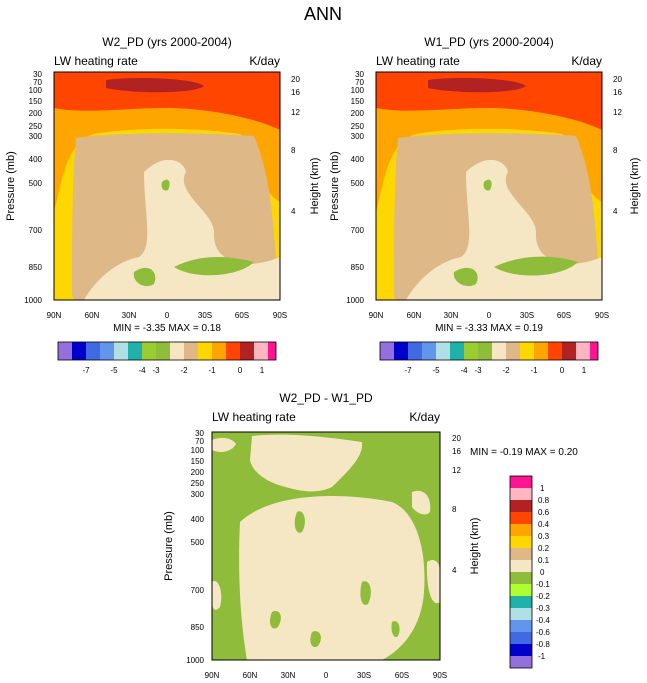 The width and height of the screenshot is (647, 683). Describe the element at coordinates (543, 608) in the screenshot. I see `colorbar-label: -0.3` at that location.